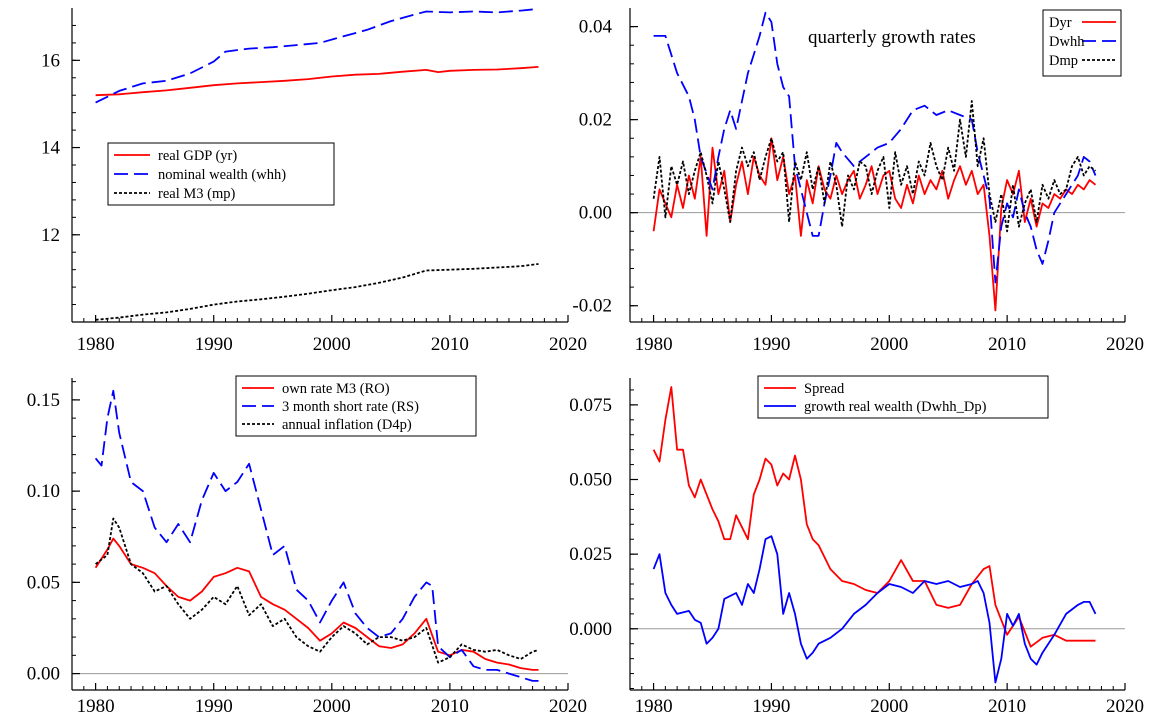 The width and height of the screenshot is (1163, 720). What do you see at coordinates (590, 629) in the screenshot?
I see `y-tick-label: 0.000` at bounding box center [590, 629].